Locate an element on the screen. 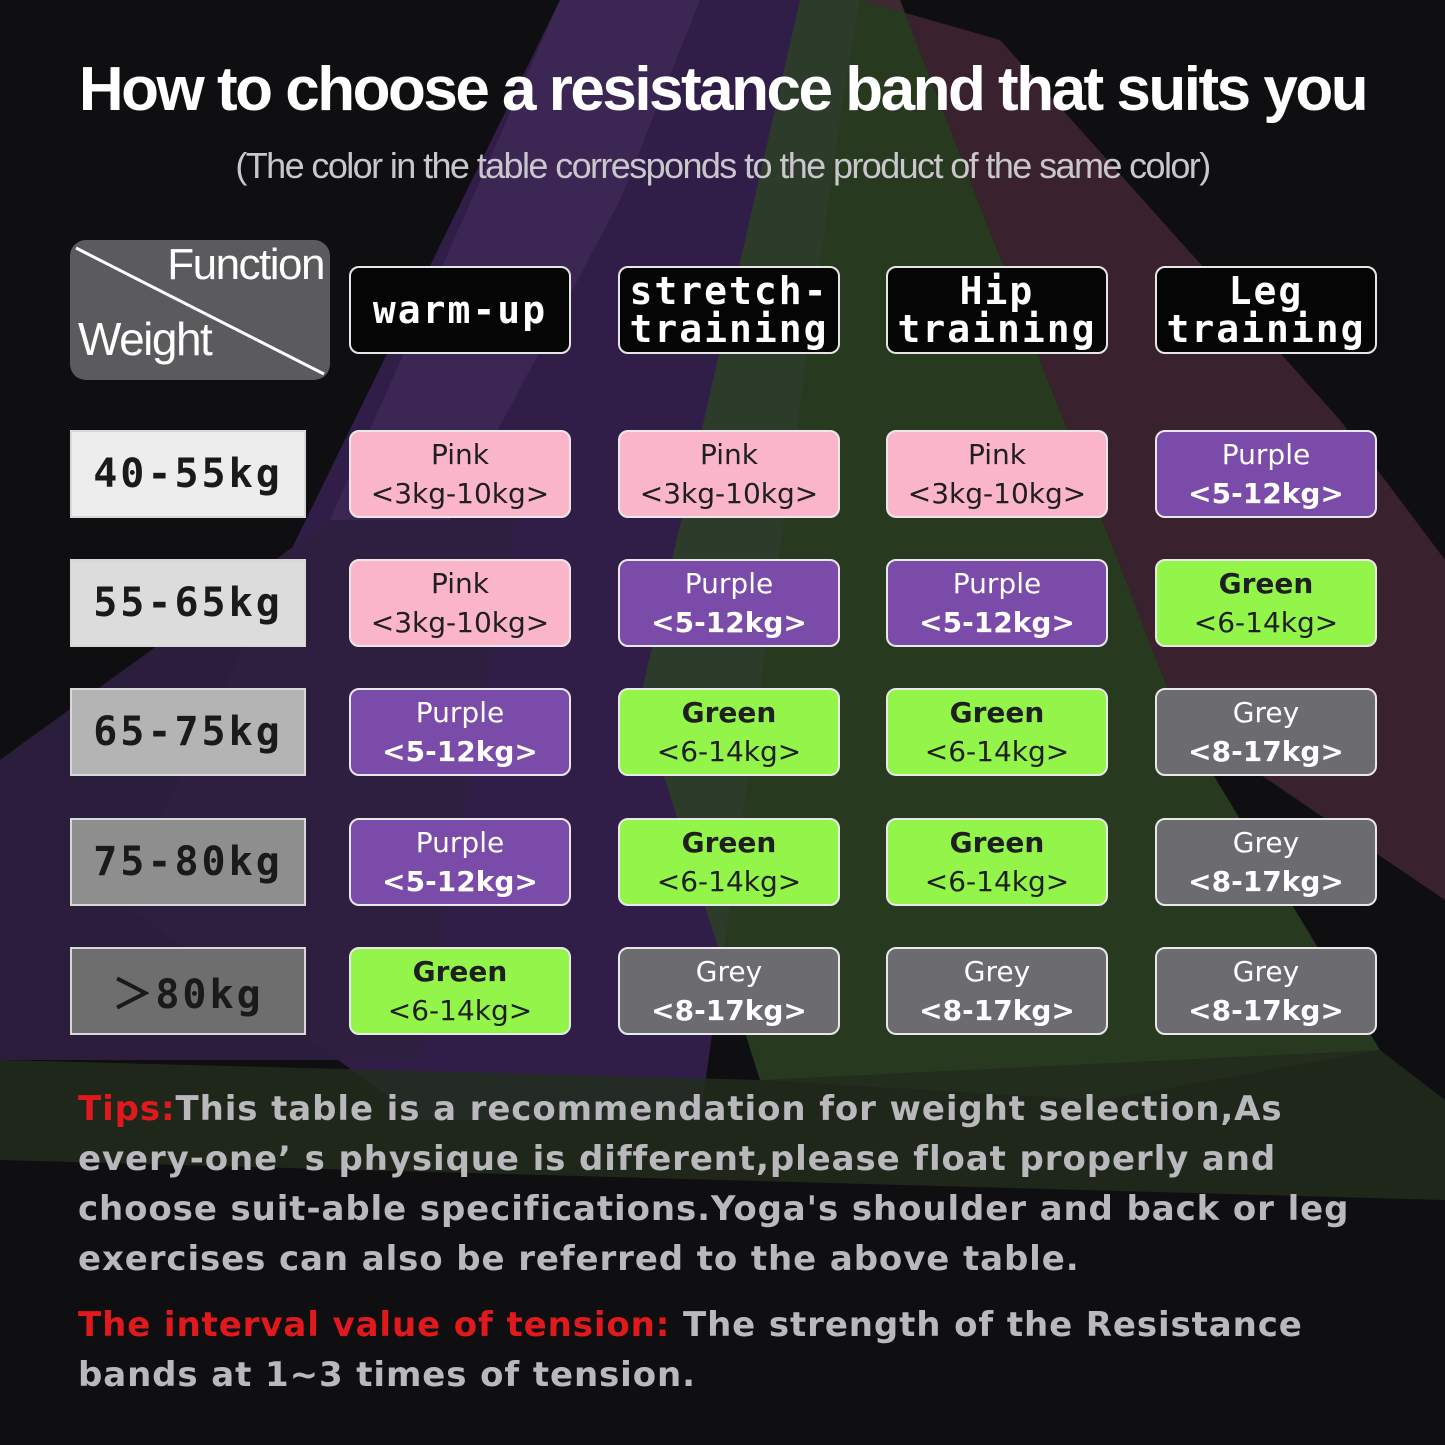 This screenshot has width=1445, height=1445. function-label: Function is located at coordinates (246, 264).